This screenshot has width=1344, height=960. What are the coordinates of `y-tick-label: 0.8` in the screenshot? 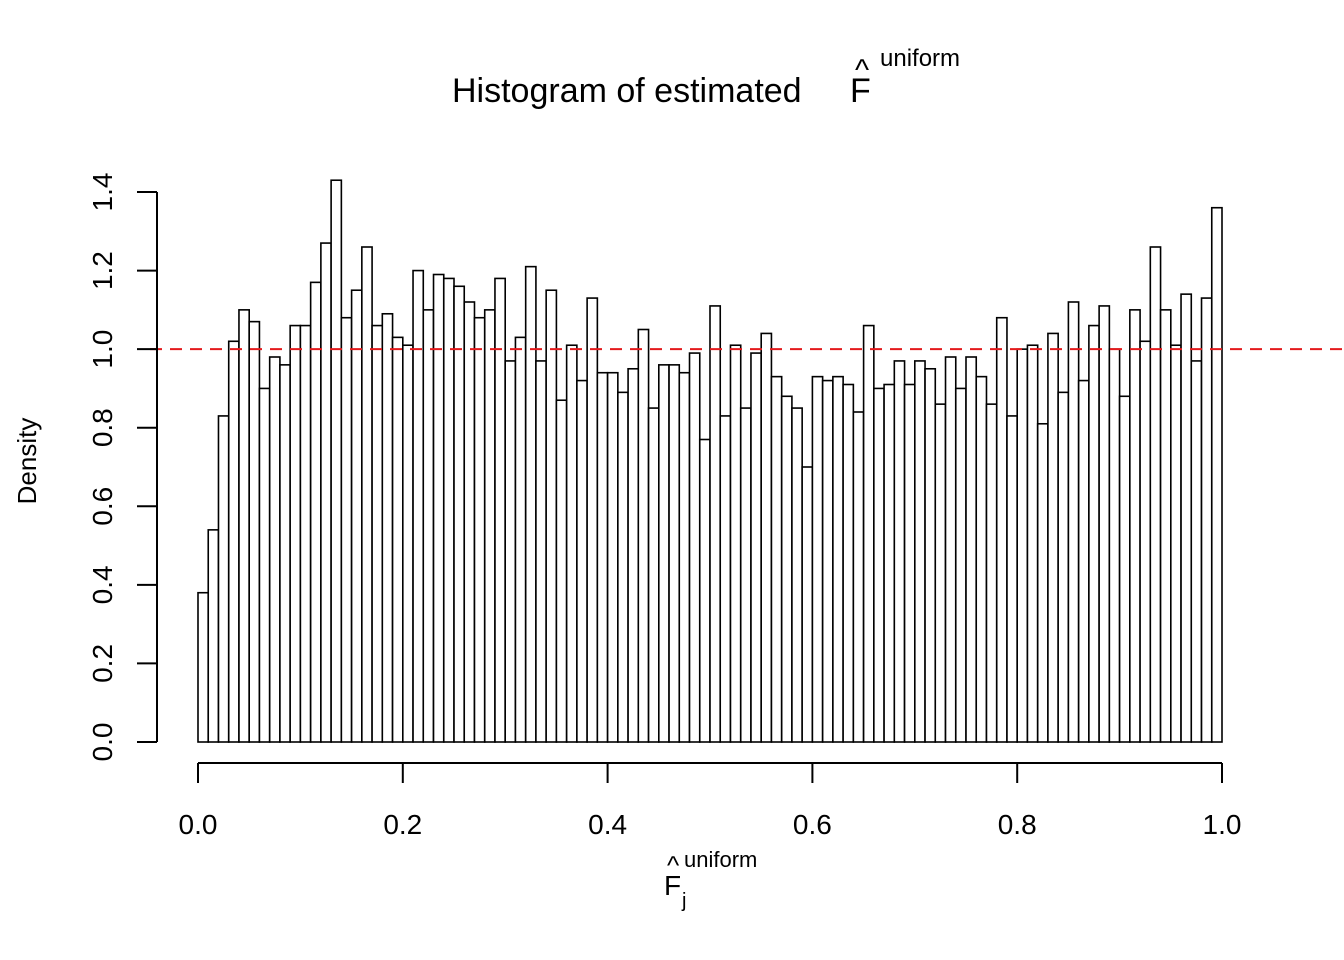 It's located at (102, 427).